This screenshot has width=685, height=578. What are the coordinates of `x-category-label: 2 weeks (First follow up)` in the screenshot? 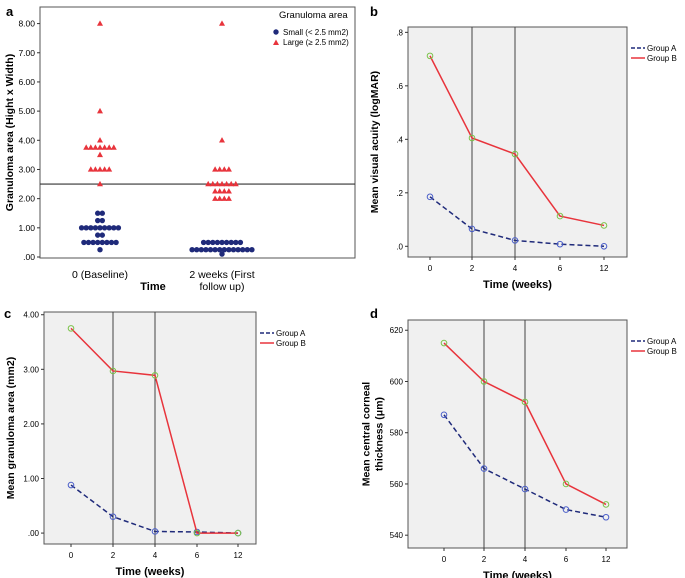 It's located at (221, 281).